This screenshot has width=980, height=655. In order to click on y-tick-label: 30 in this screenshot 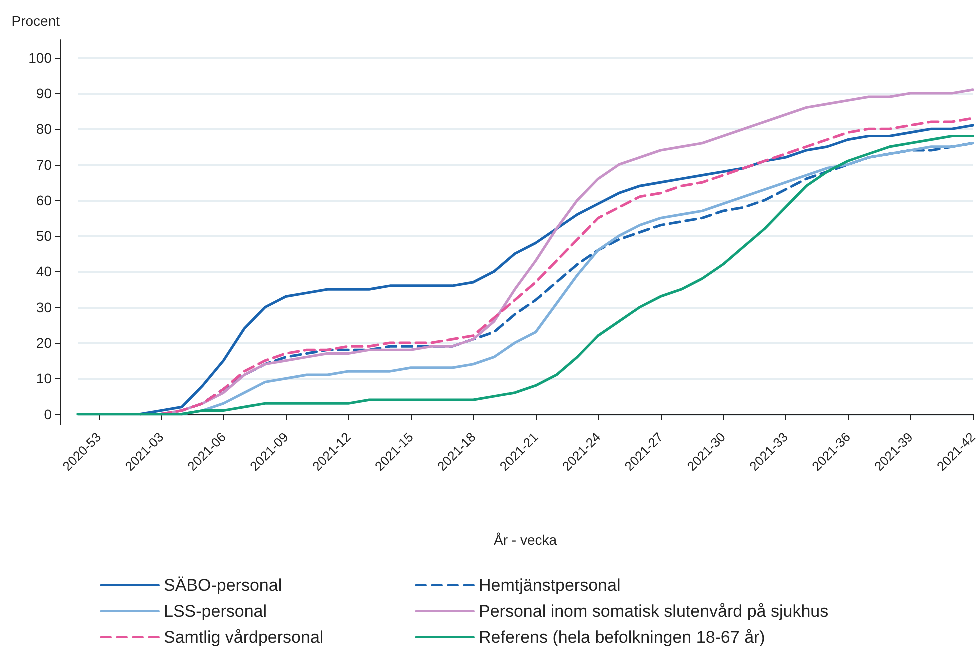, I will do `click(44, 307)`.